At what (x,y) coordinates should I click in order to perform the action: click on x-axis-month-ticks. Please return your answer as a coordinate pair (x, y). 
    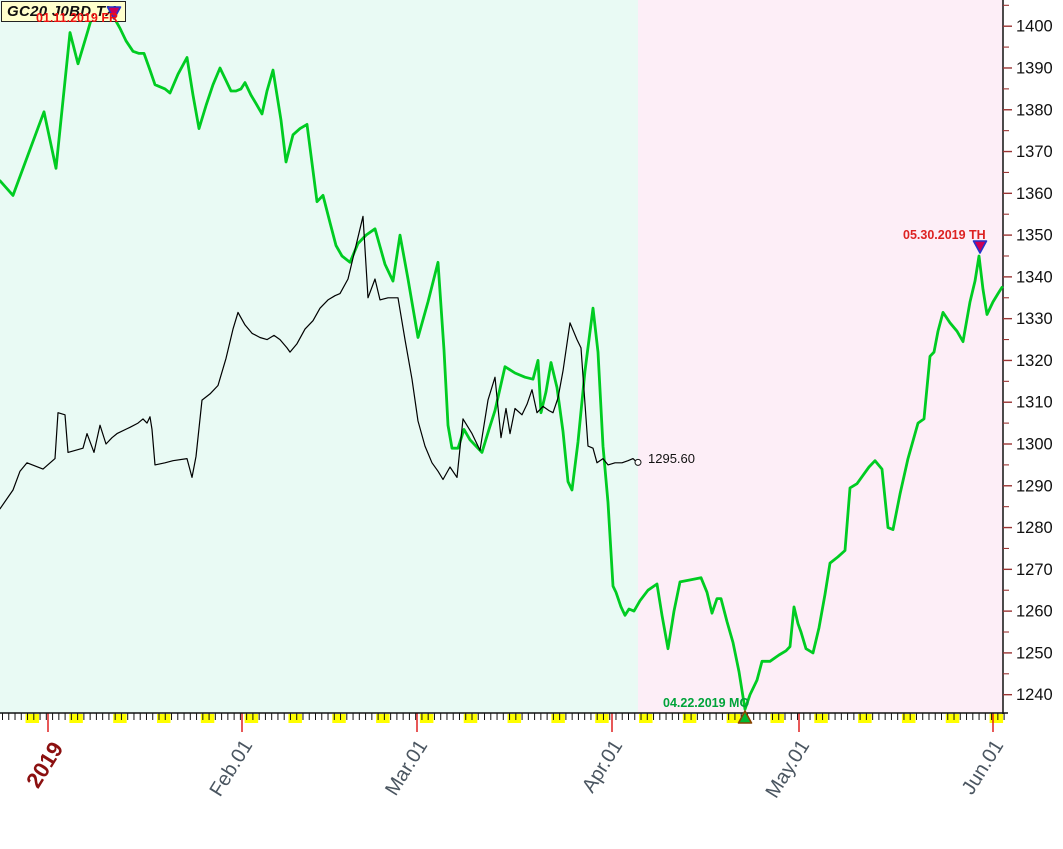
    Looking at the image, I should click on (520, 722).